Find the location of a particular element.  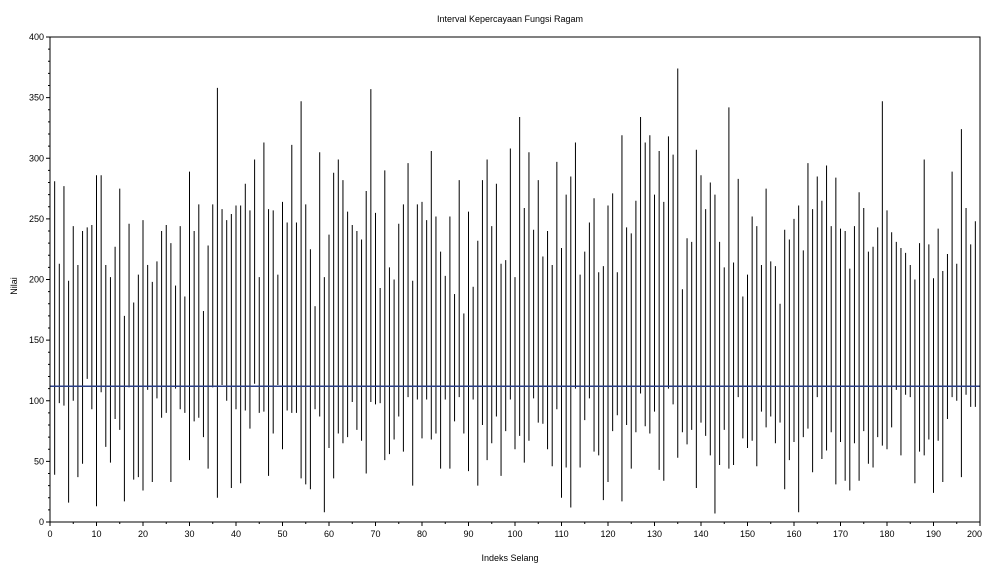

x-tick-label: 170 is located at coordinates (840, 534).